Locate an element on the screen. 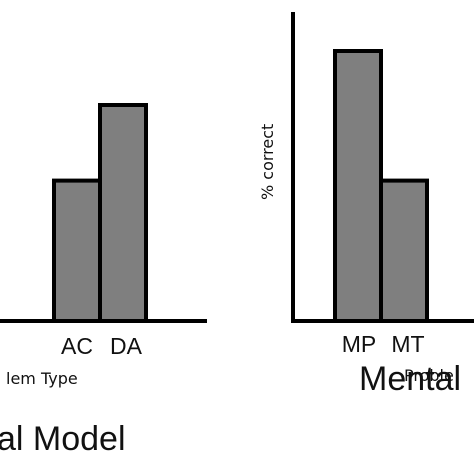 Image resolution: width=474 pixels, height=474 pixels. left-bar-da is located at coordinates (123, 213).